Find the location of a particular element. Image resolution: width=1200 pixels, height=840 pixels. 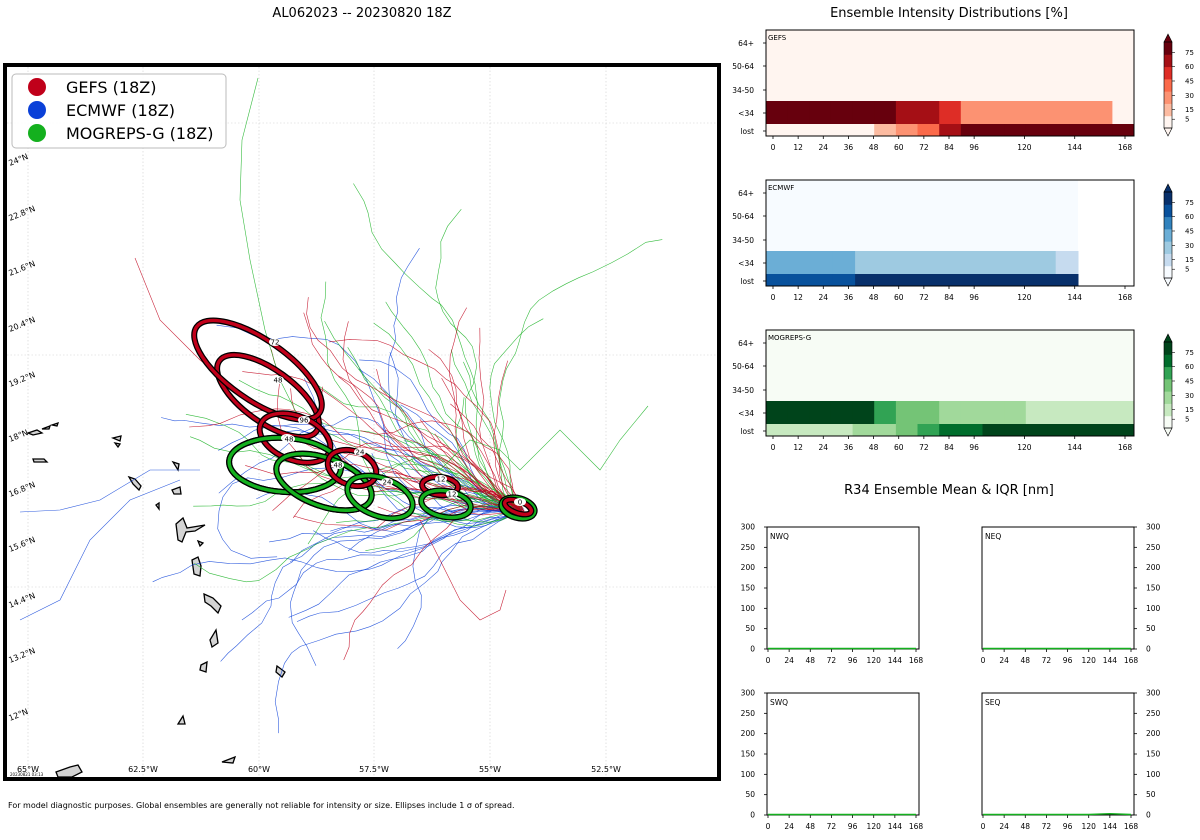

y-tick-label: 150 is located at coordinates (748, 588).